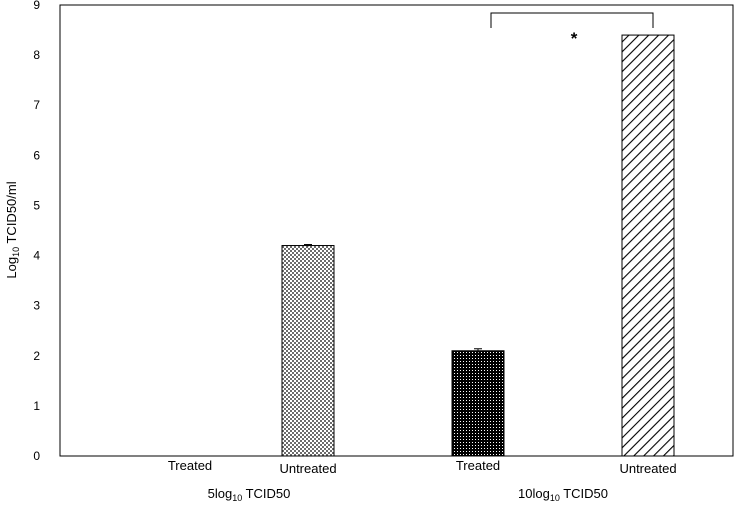  Describe the element at coordinates (36, 155) in the screenshot. I see `y-tick-label: 6` at that location.